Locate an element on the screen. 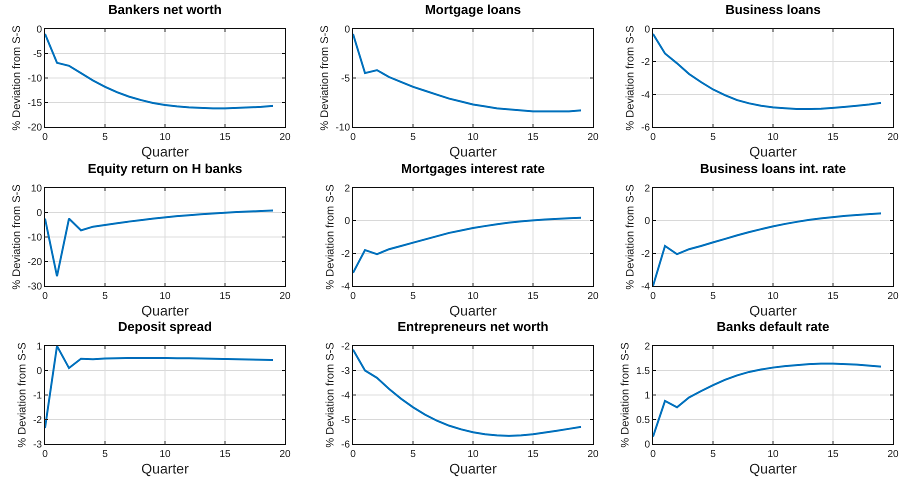 The height and width of the screenshot is (482, 911). chart-title: Business loans is located at coordinates (773, 9).